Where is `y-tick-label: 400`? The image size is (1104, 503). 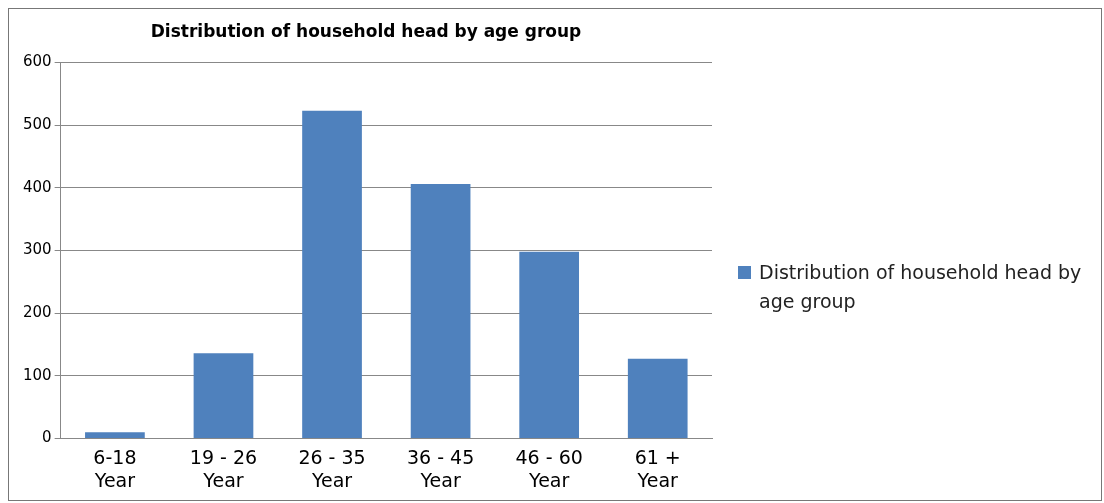
y-tick-label: 400 is located at coordinates (37, 186).